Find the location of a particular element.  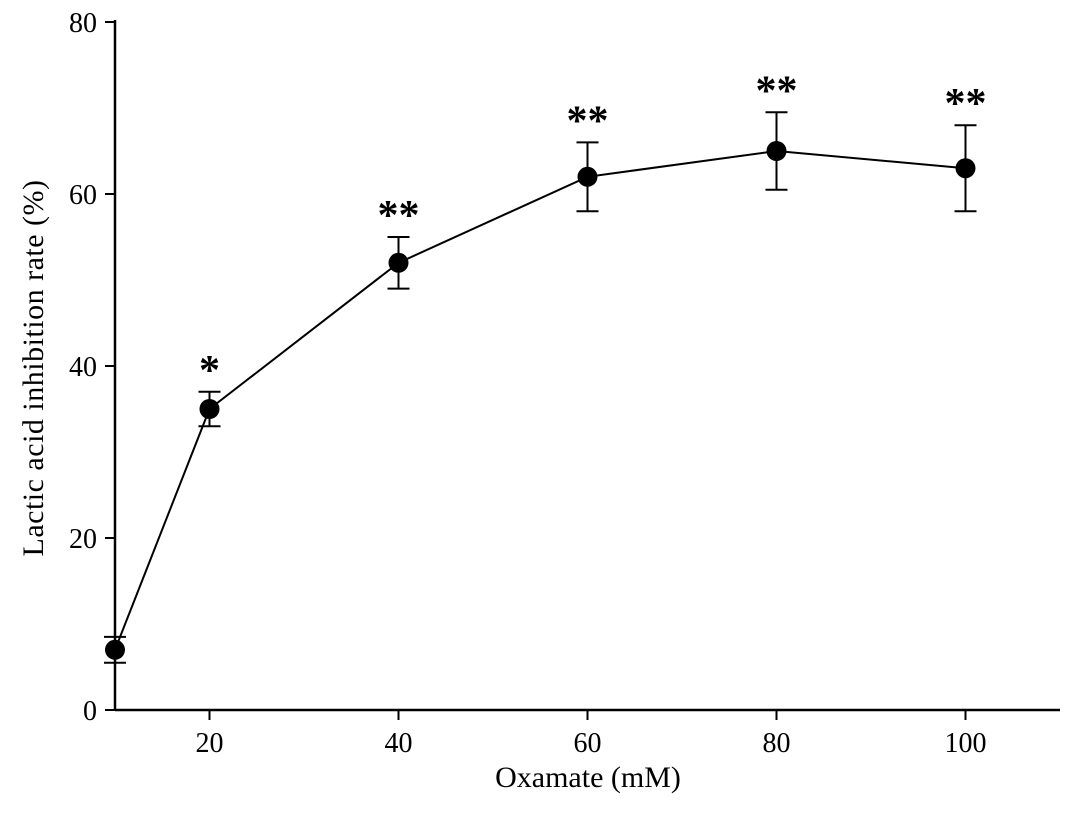

x-tick-label: 60 is located at coordinates (588, 743).